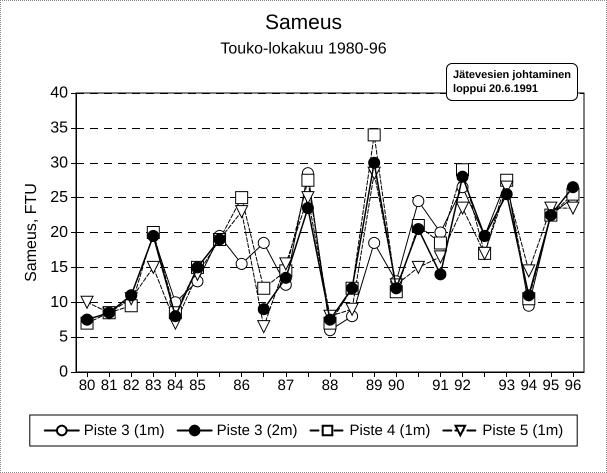 This screenshot has width=607, height=473. What do you see at coordinates (330, 385) in the screenshot?
I see `x-tick-label: 88` at bounding box center [330, 385].